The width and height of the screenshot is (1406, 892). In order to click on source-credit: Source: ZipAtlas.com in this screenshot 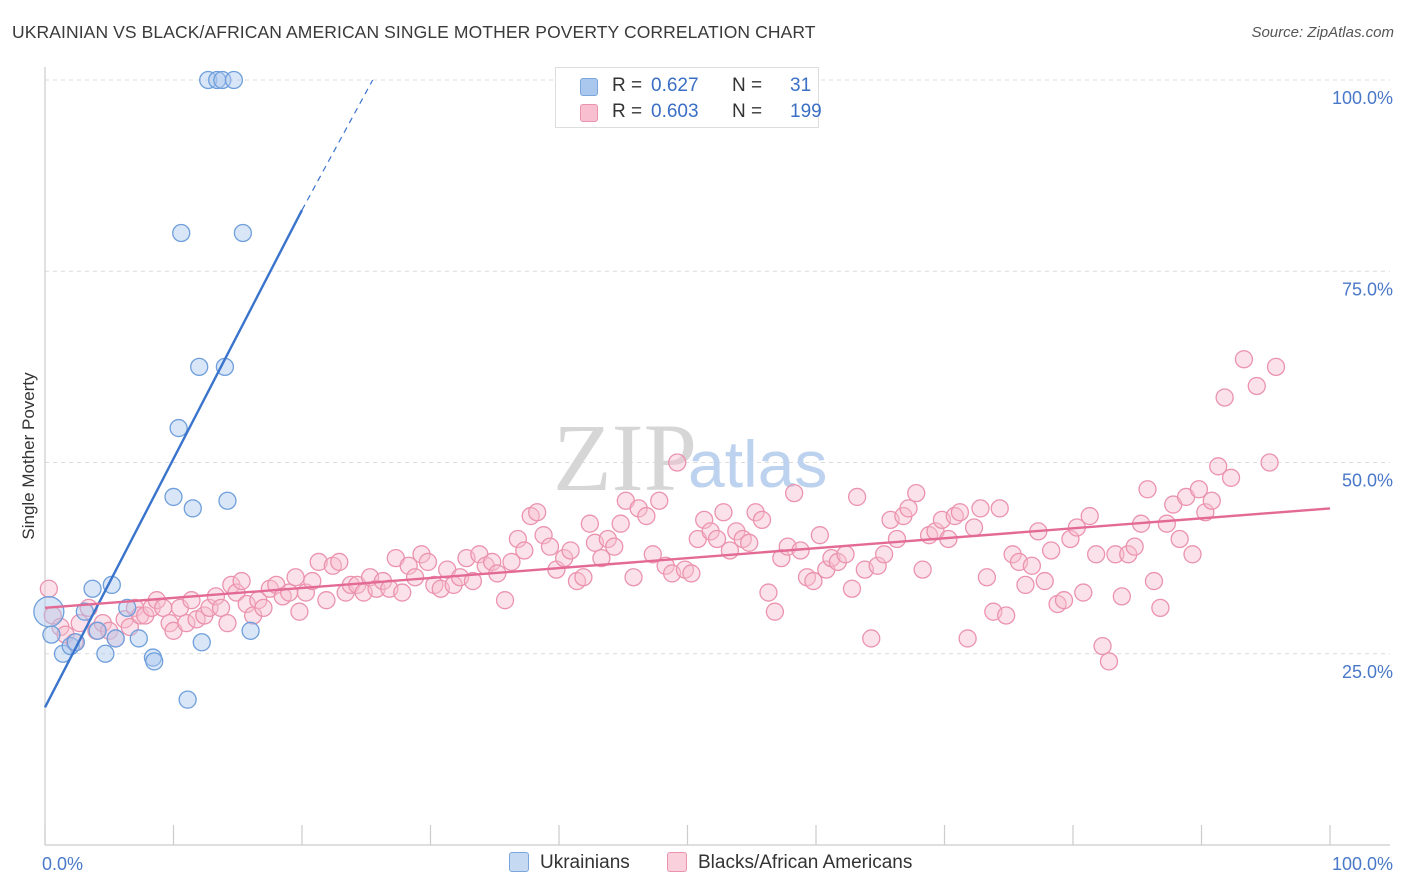, I will do `click(1322, 32)`.